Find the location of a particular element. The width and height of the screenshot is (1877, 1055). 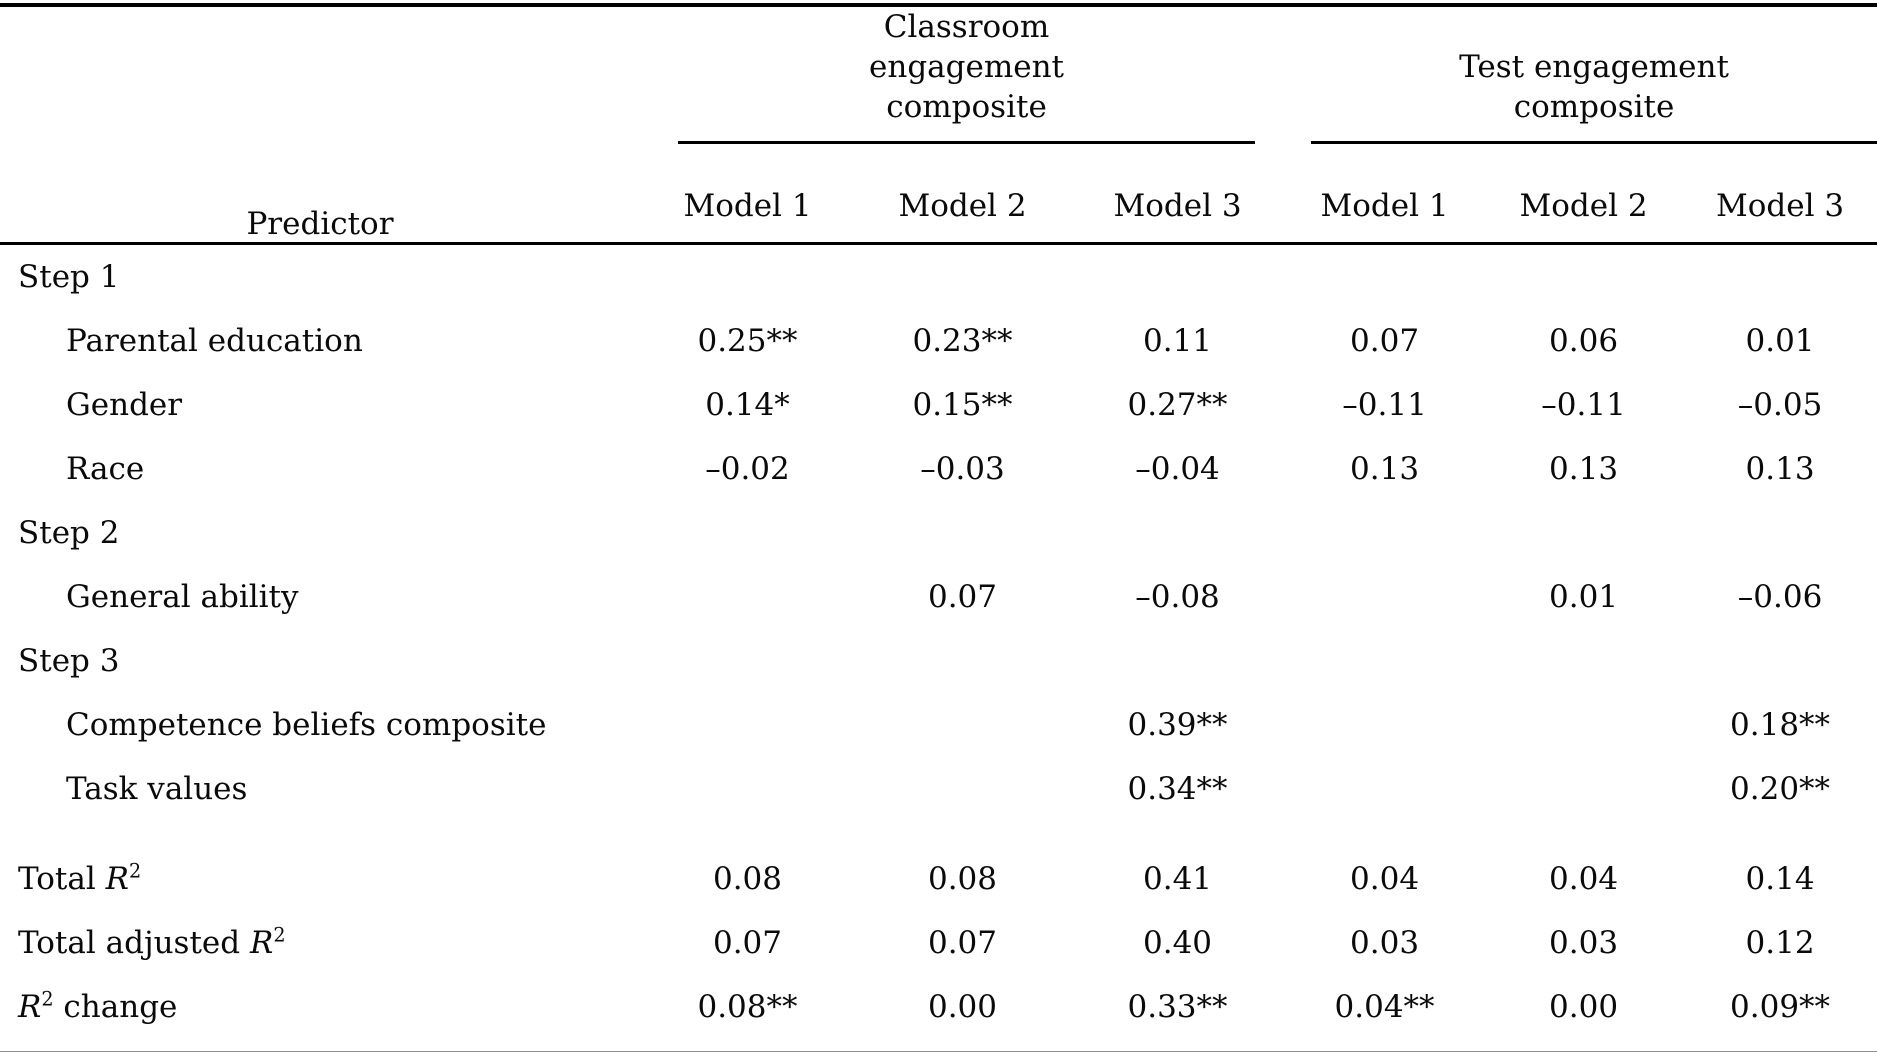

cell-value: 0.09** is located at coordinates (1780, 1007).